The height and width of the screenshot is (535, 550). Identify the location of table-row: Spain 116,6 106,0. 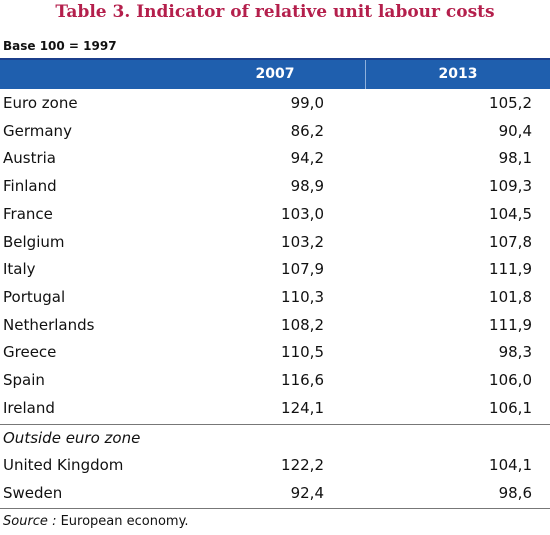
(275, 380).